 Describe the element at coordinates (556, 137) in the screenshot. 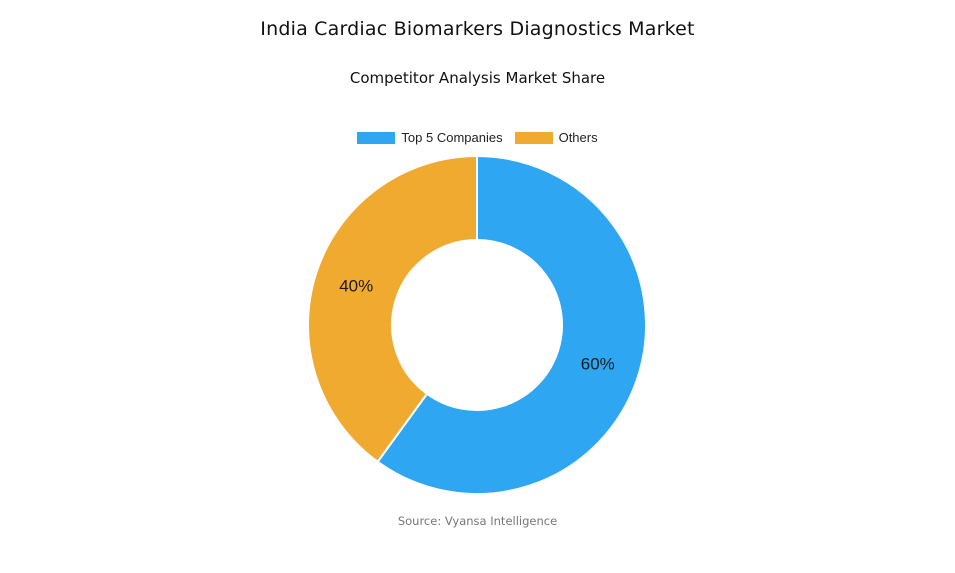

I see `legend-item-others: Others` at that location.